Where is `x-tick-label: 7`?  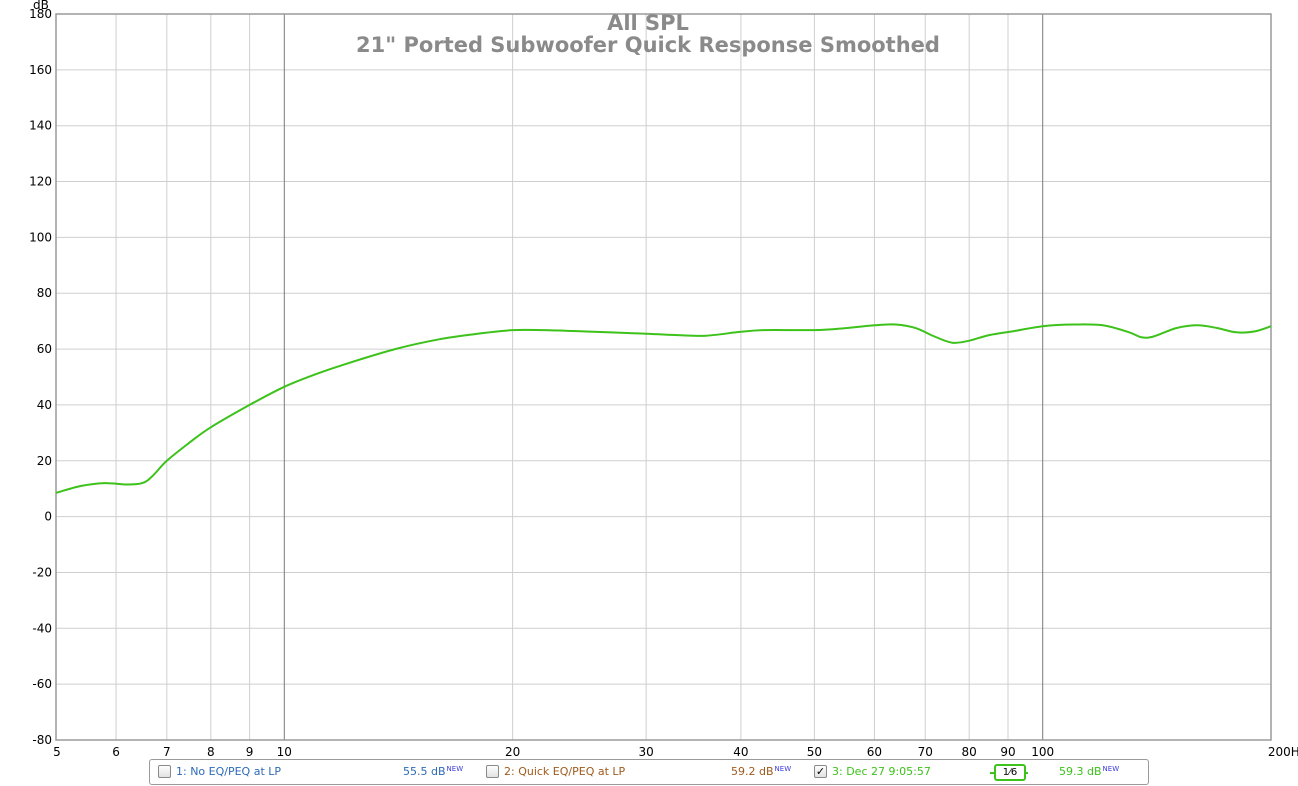 x-tick-label: 7 is located at coordinates (167, 751).